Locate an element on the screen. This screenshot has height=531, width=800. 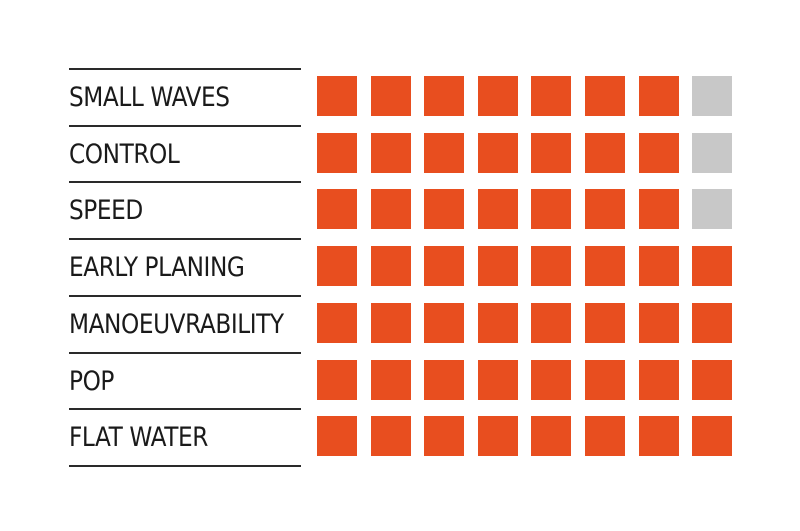
rating-label: FLAT WATER is located at coordinates (138, 438).